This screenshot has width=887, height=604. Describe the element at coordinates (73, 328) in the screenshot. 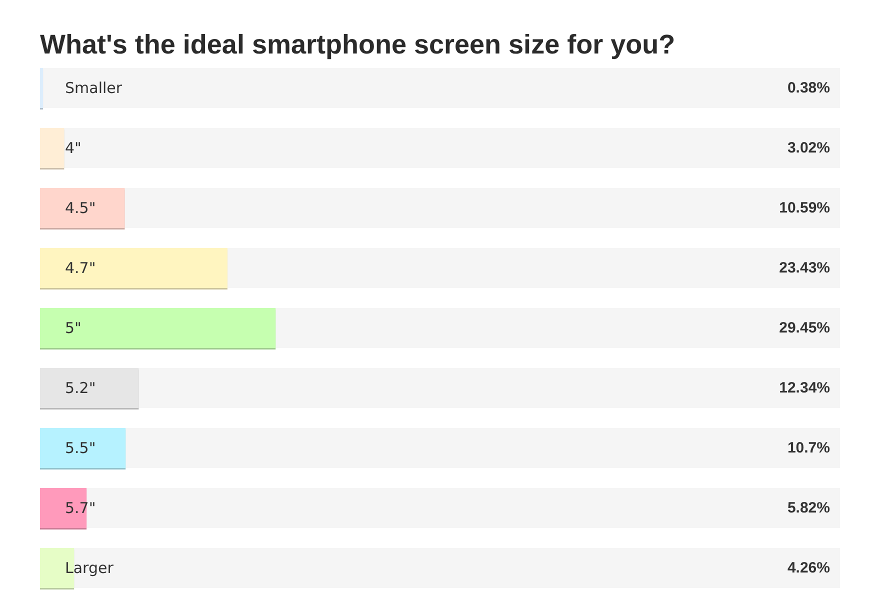

I see `y-tick-label: 5"` at that location.